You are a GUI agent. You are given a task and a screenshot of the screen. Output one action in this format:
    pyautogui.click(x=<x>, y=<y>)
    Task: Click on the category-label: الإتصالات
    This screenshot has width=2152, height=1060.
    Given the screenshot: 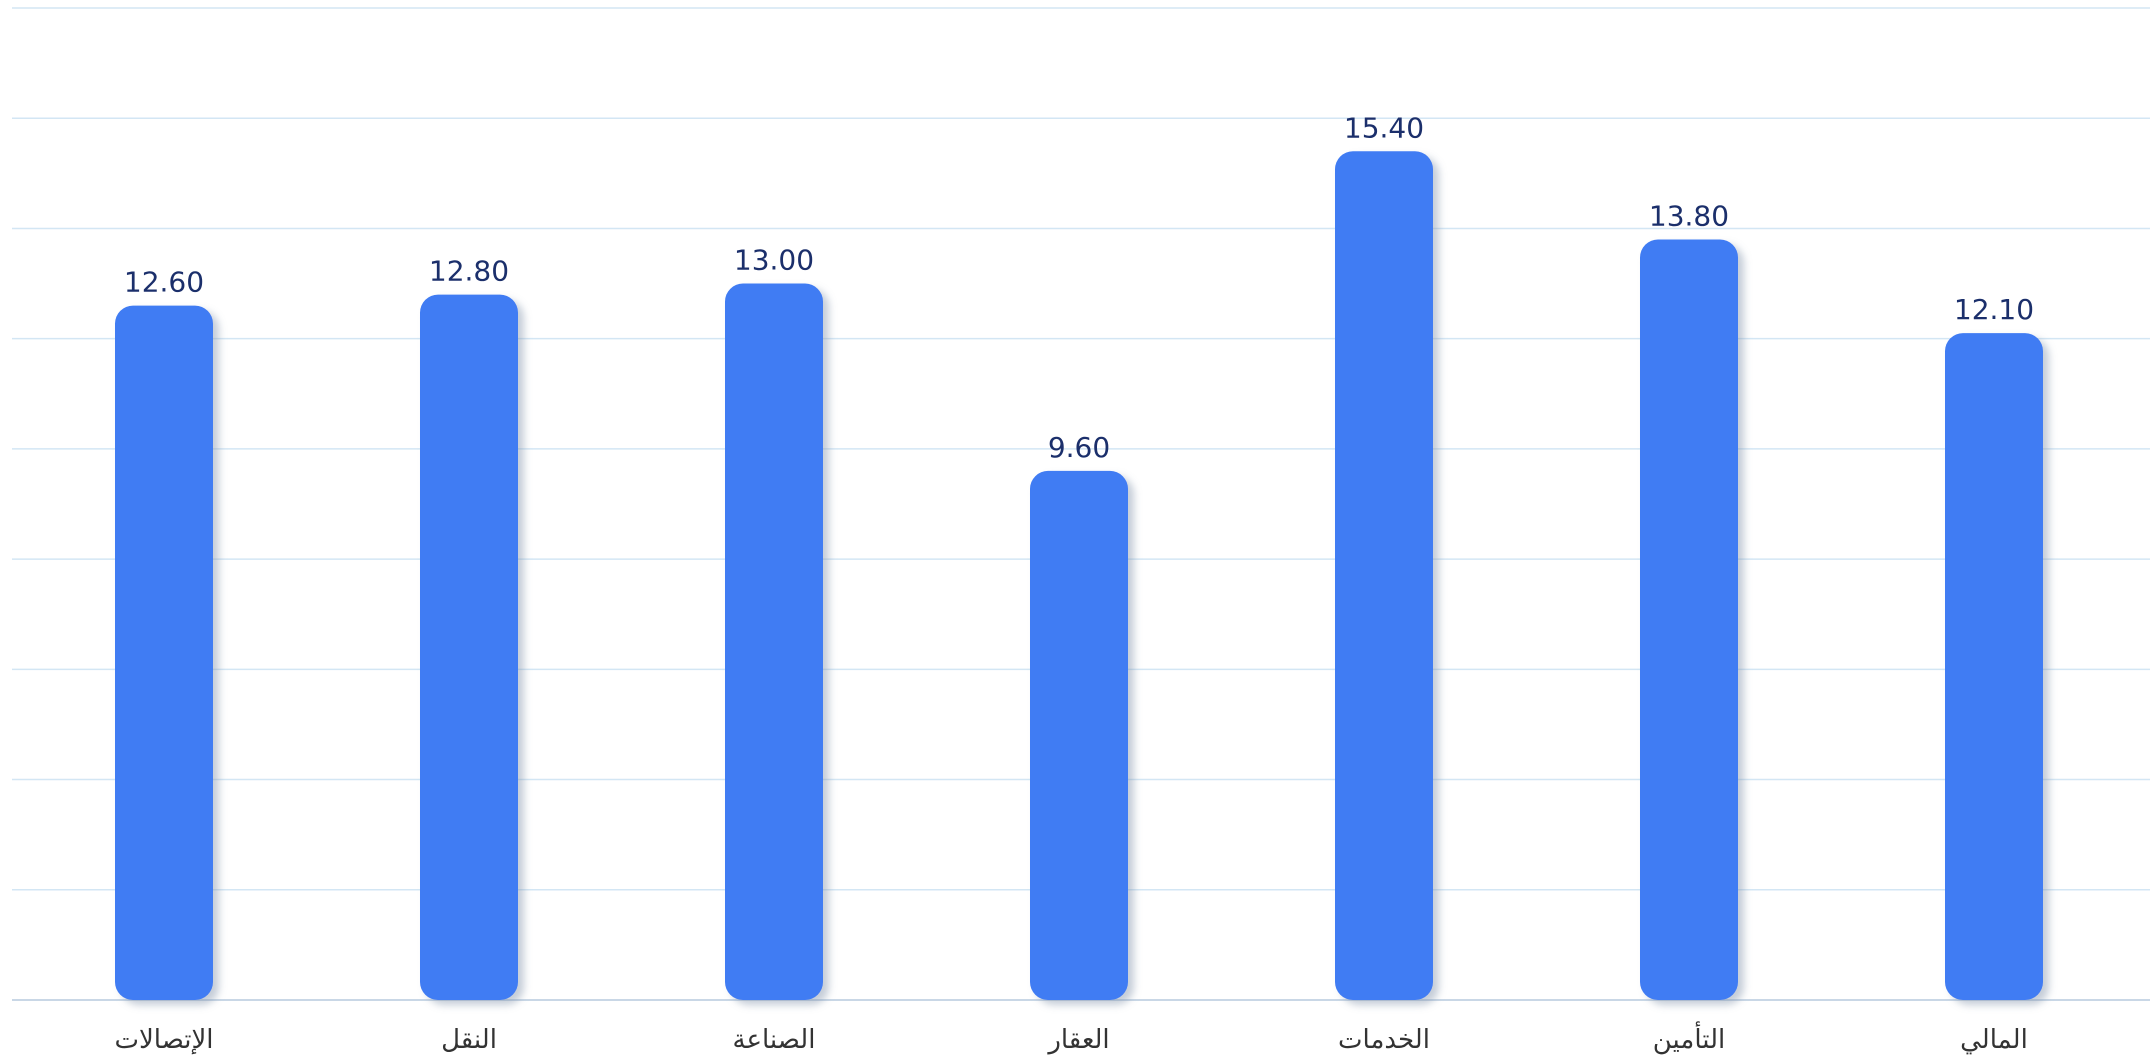 What is the action you would take?
    pyautogui.click(x=163, y=1040)
    